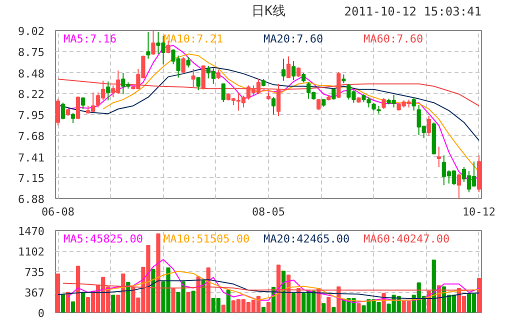 The height and width of the screenshot is (330, 505). Describe the element at coordinates (34, 293) in the screenshot. I see `y-tick-label: 367` at that location.